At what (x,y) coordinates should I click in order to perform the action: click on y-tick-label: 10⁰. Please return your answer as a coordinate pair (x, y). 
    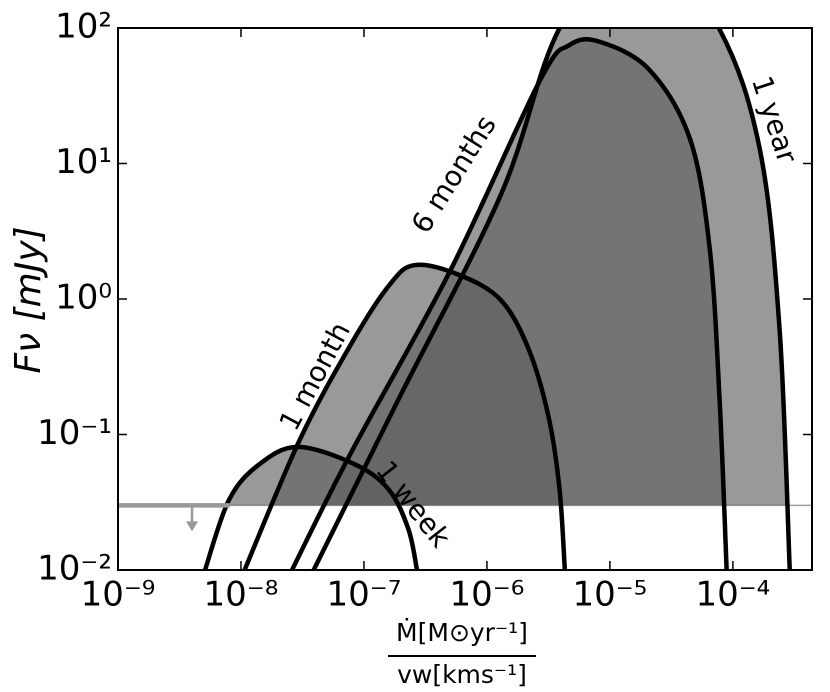
    Looking at the image, I should click on (83, 298).